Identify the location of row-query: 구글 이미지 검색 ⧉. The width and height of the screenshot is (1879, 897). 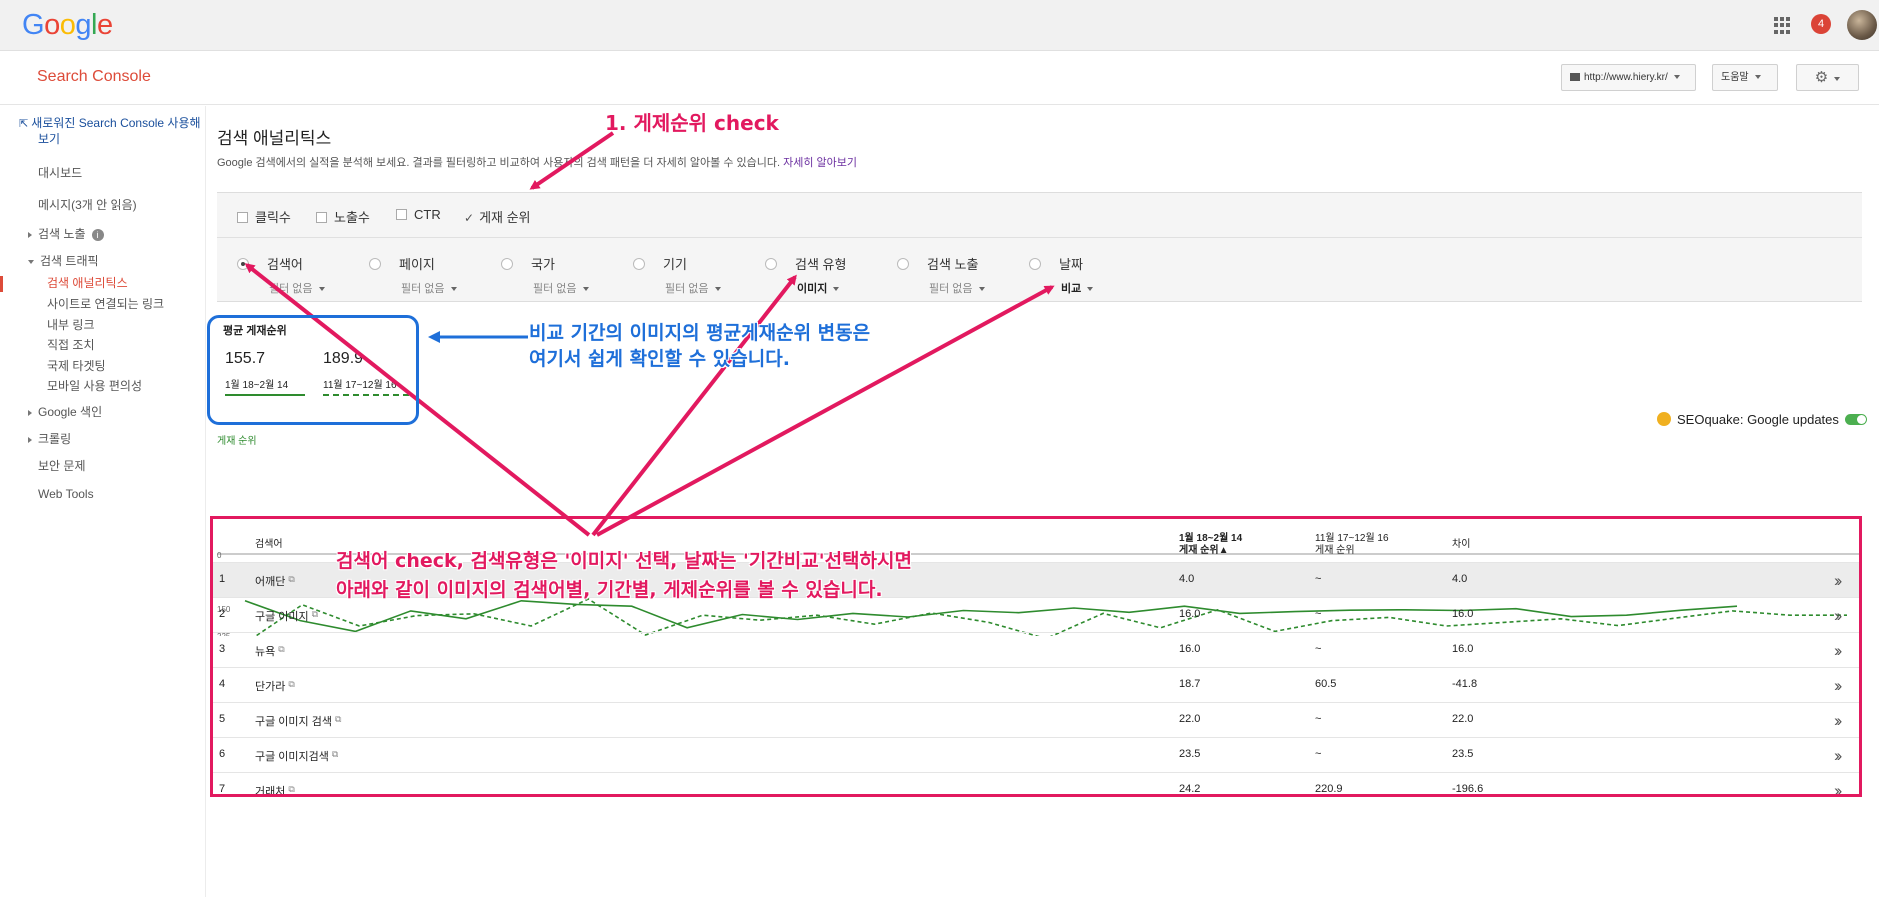
(298, 721).